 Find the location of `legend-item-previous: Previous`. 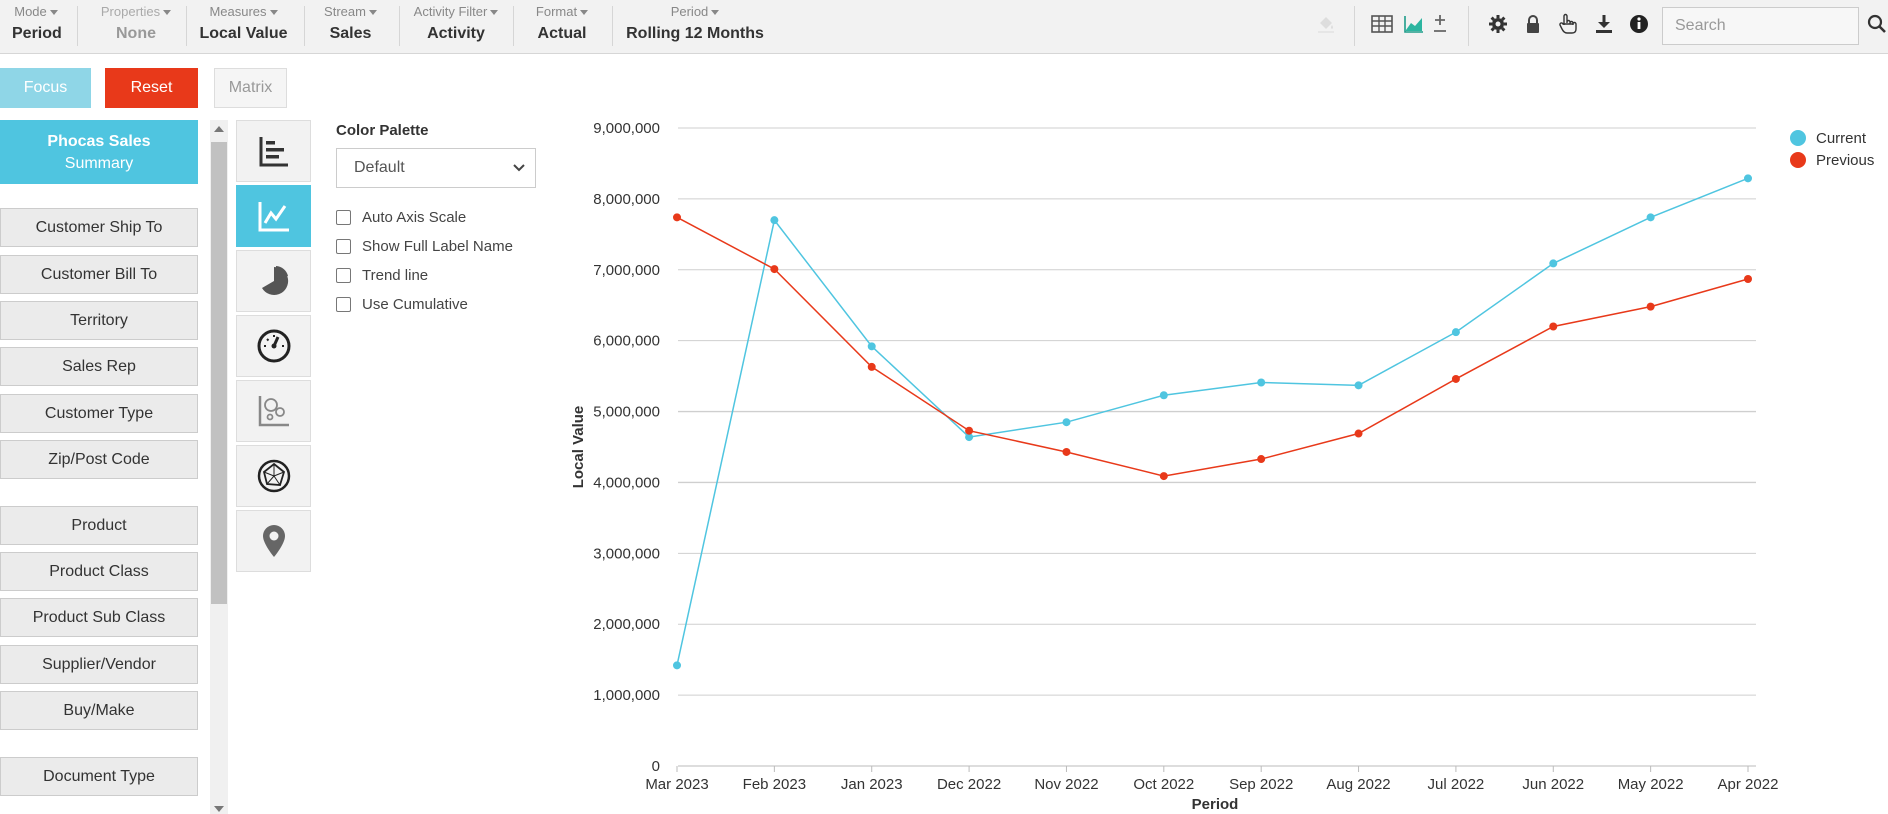

legend-item-previous: Previous is located at coordinates (1832, 160).